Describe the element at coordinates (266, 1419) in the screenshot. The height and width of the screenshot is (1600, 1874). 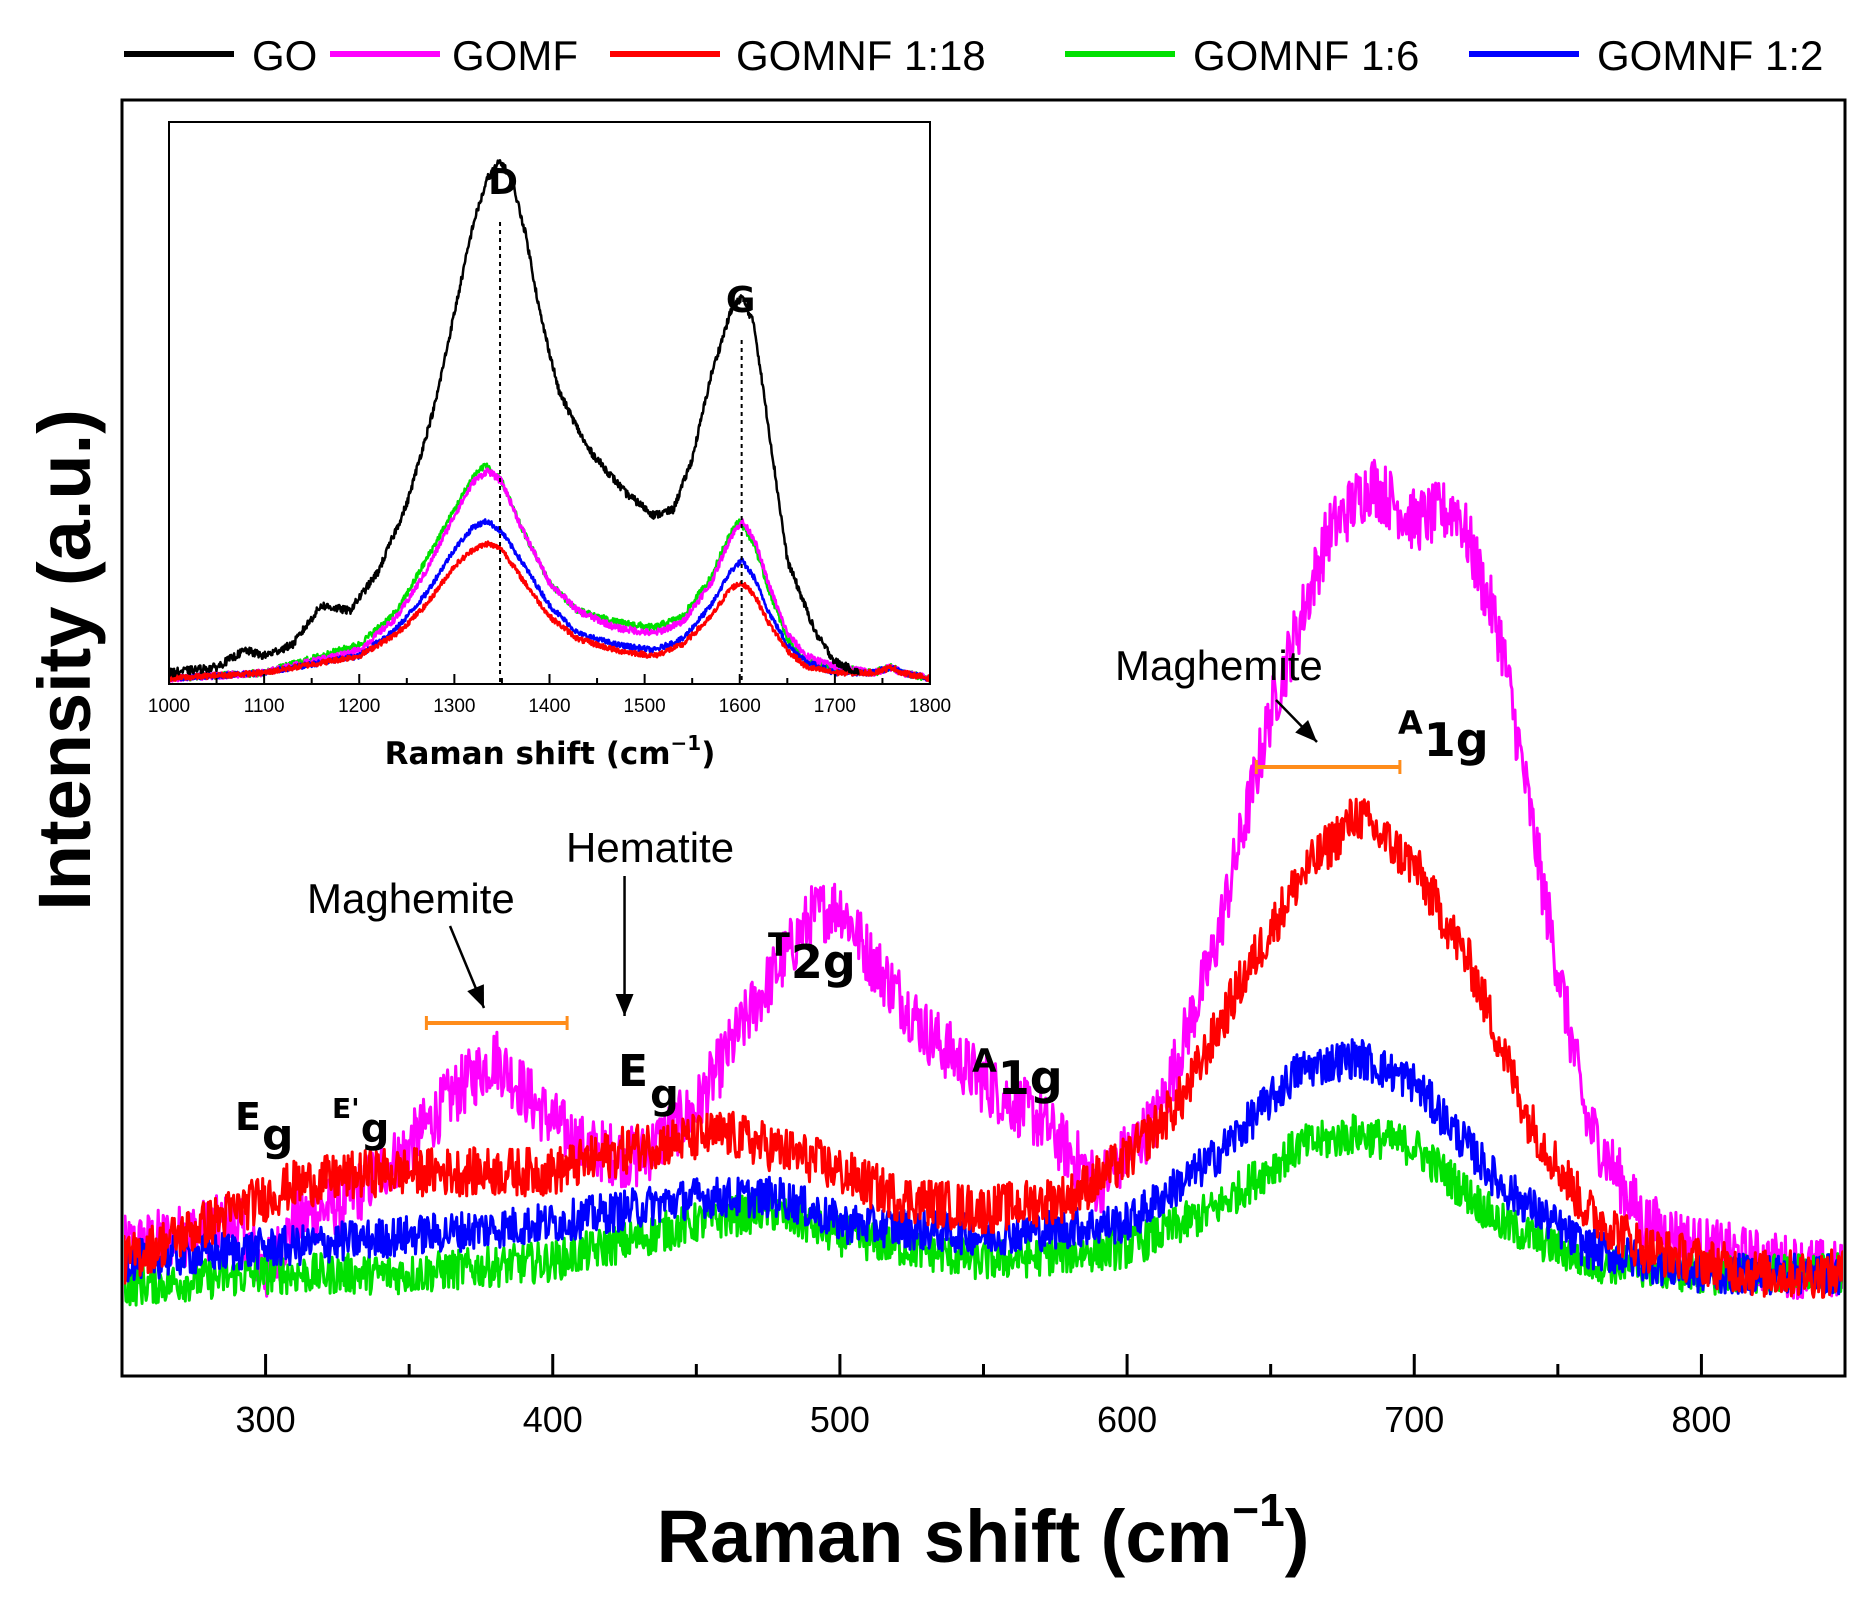
I see `main-x-tick-label: 300` at that location.